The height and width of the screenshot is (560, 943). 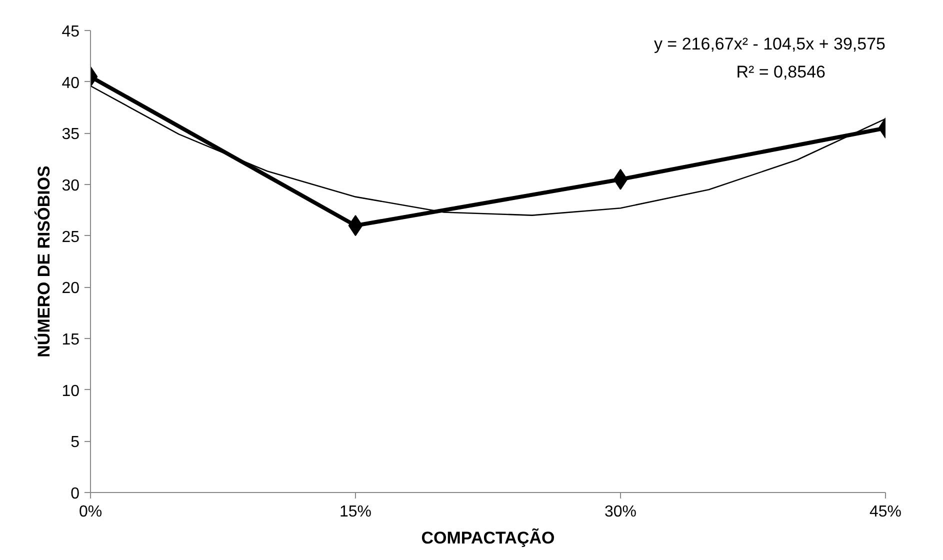 I want to click on x-axis-title: COMPACTAÇÃO, so click(x=488, y=538).